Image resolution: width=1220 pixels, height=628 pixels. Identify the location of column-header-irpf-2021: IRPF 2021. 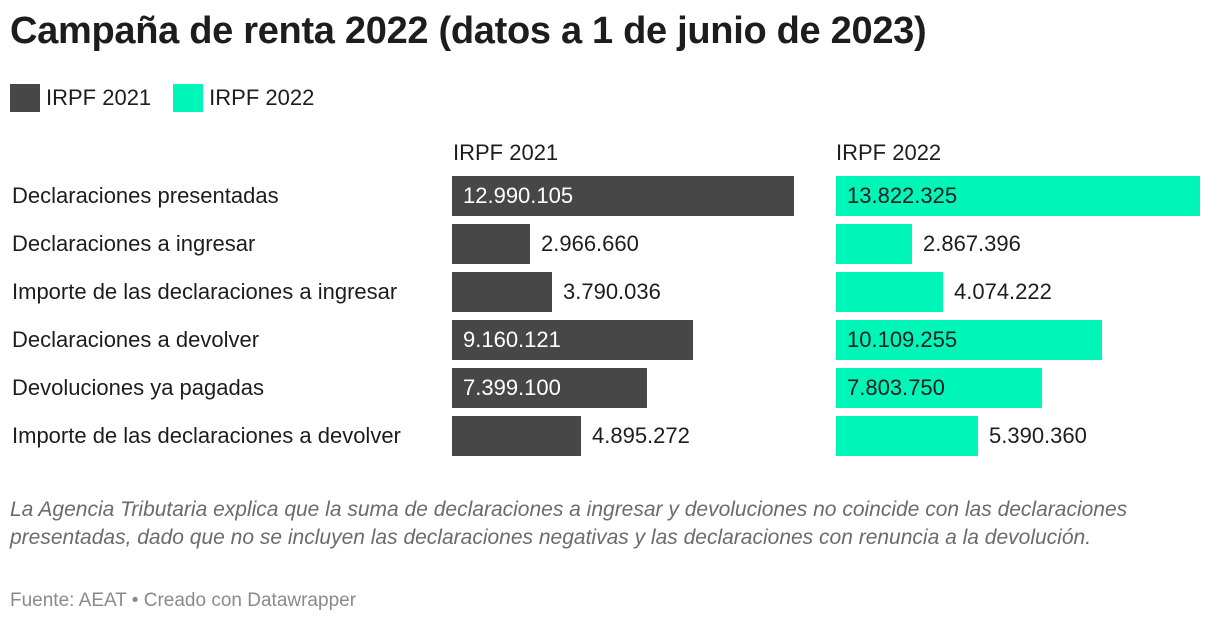
(506, 152).